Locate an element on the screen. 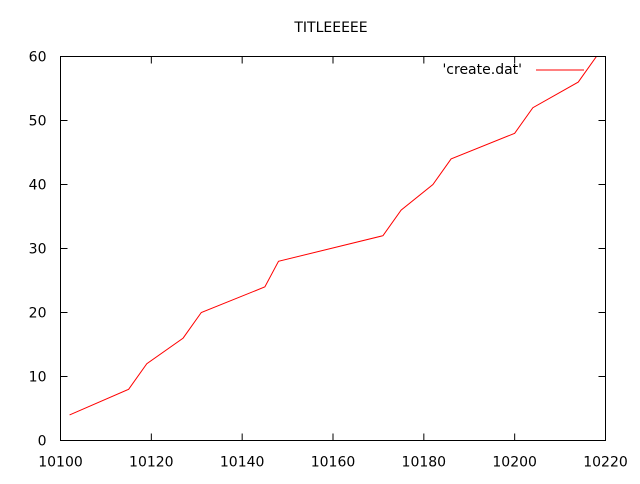 This screenshot has width=640, height=484. x-tick-label: 10160 is located at coordinates (333, 463).